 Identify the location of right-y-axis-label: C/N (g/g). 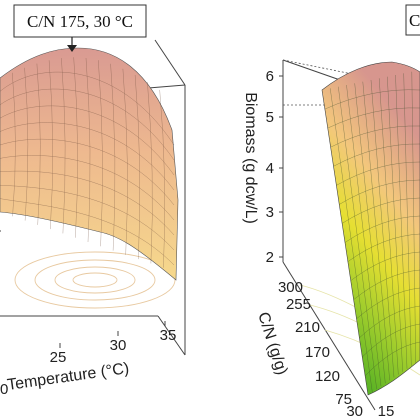
(272, 343).